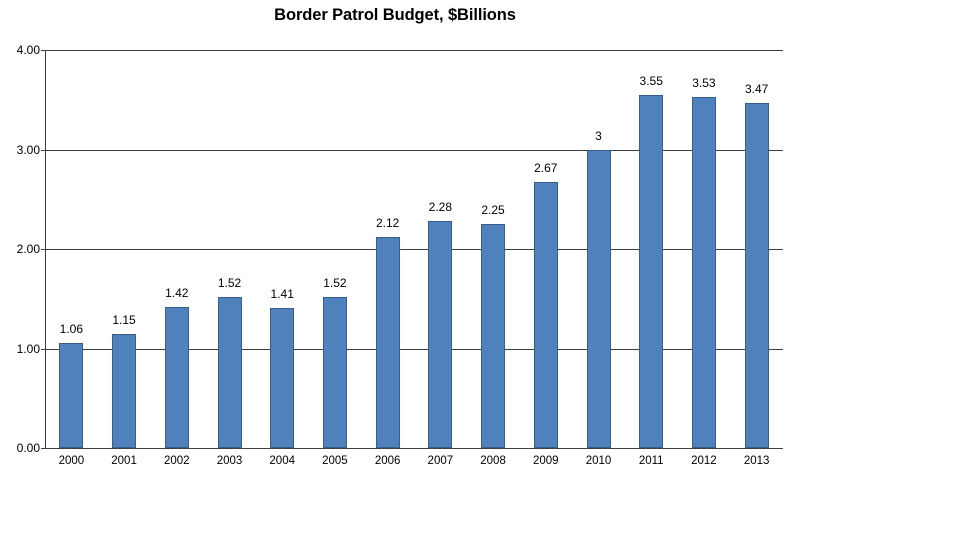  Describe the element at coordinates (414, 50) in the screenshot. I see `gridline-4.00` at that location.